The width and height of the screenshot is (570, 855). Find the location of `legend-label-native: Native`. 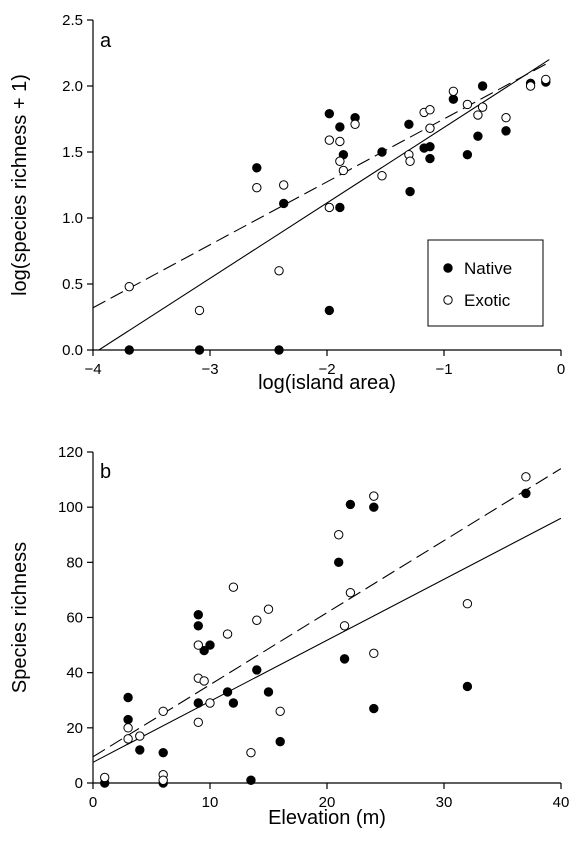

legend-label-native: Native is located at coordinates (488, 268).